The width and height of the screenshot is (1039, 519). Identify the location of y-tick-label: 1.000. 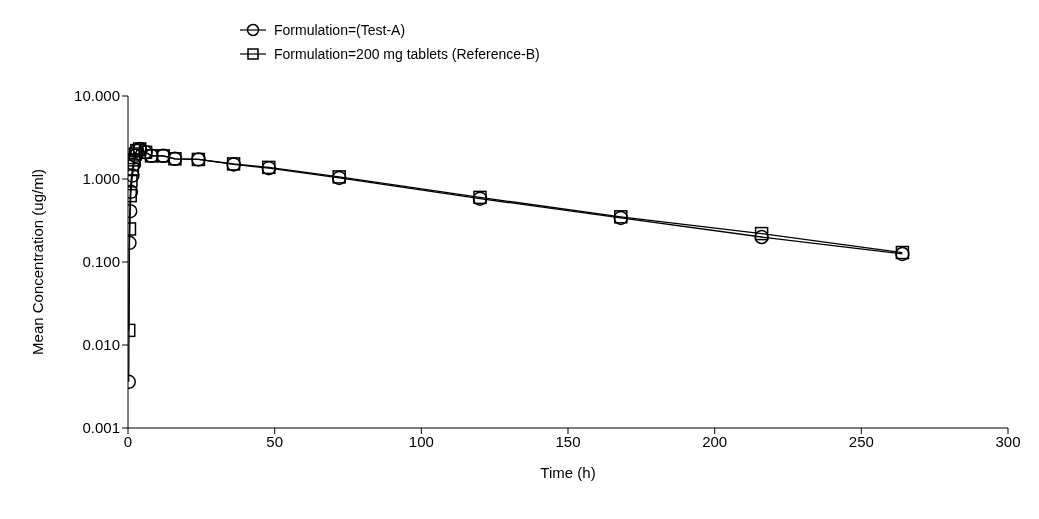
(101, 179).